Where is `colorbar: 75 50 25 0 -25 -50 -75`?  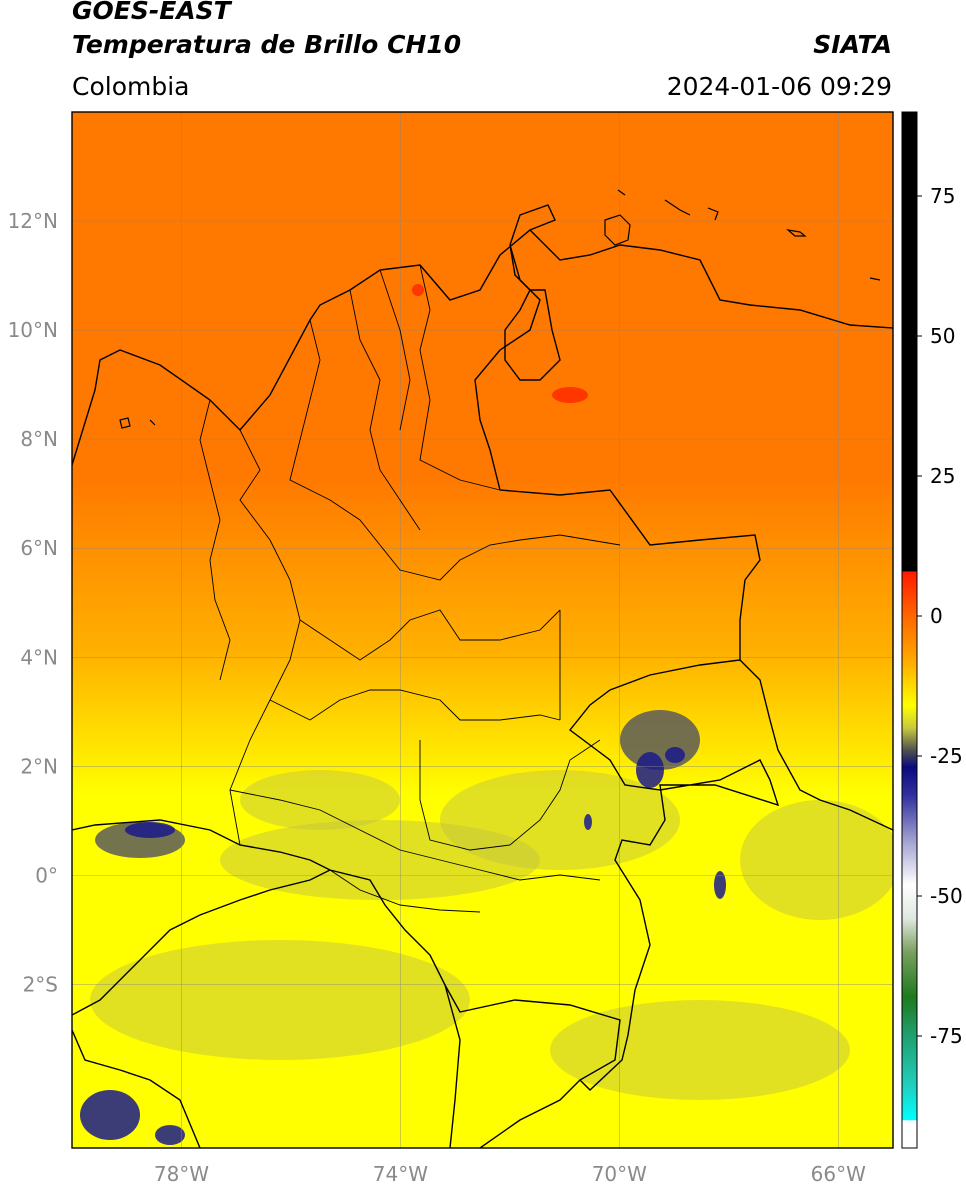
colorbar: 75 50 25 0 -25 -50 -75 is located at coordinates (932, 630).